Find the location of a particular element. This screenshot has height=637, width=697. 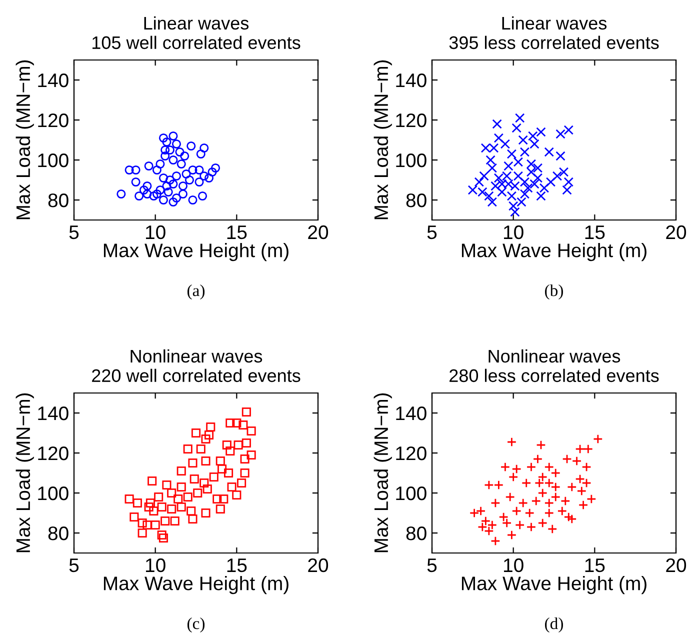

chart-subtitle: 280 less correlated events is located at coordinates (554, 375).